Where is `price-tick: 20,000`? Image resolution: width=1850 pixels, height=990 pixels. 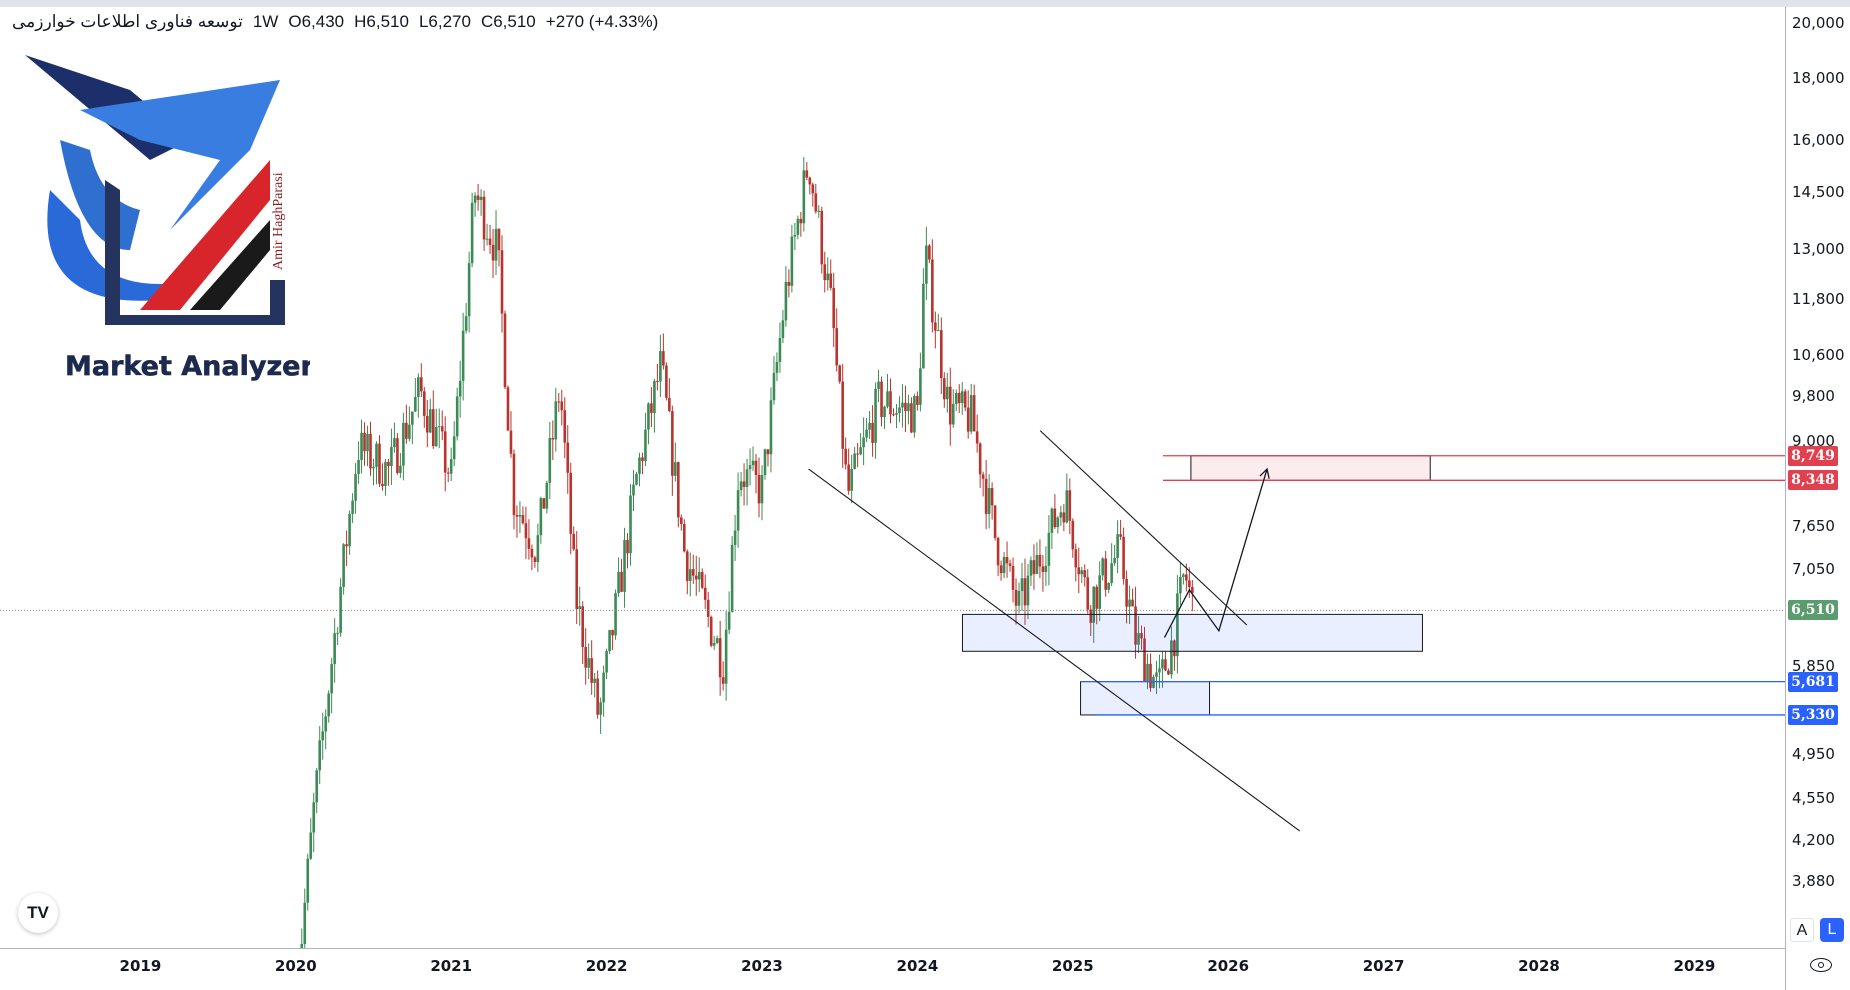 price-tick: 20,000 is located at coordinates (1818, 23).